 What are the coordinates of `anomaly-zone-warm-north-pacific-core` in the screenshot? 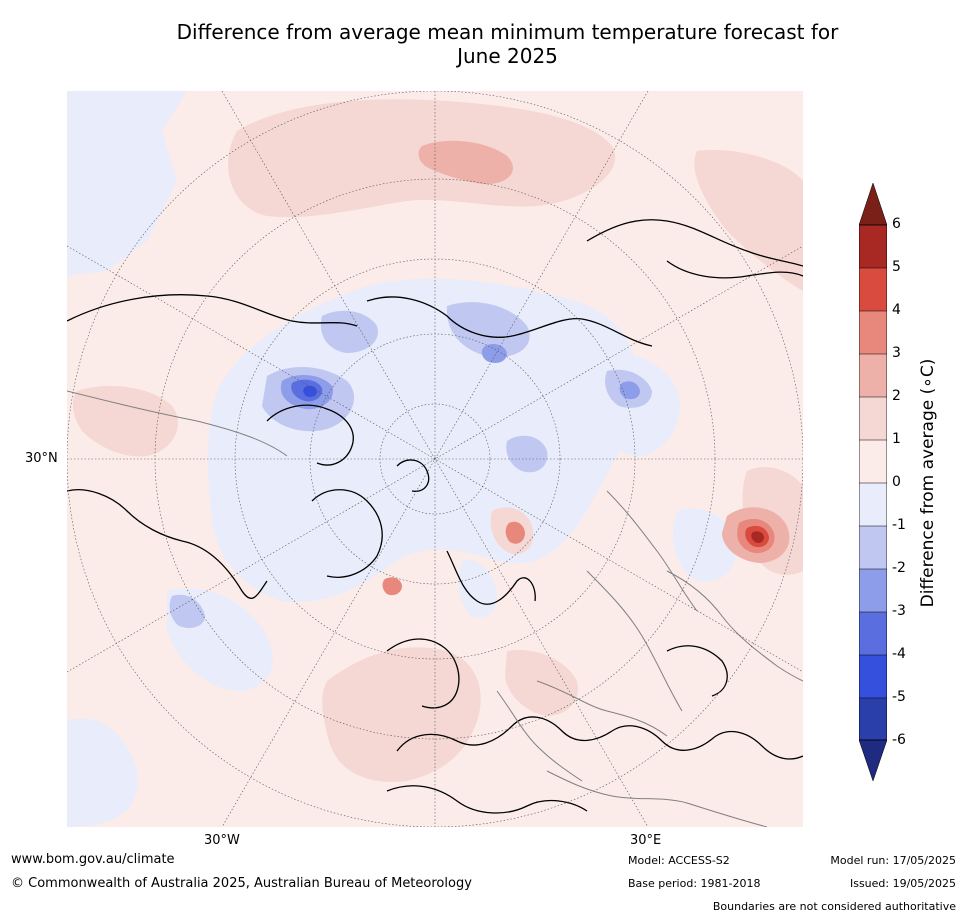 It's located at (465, 162).